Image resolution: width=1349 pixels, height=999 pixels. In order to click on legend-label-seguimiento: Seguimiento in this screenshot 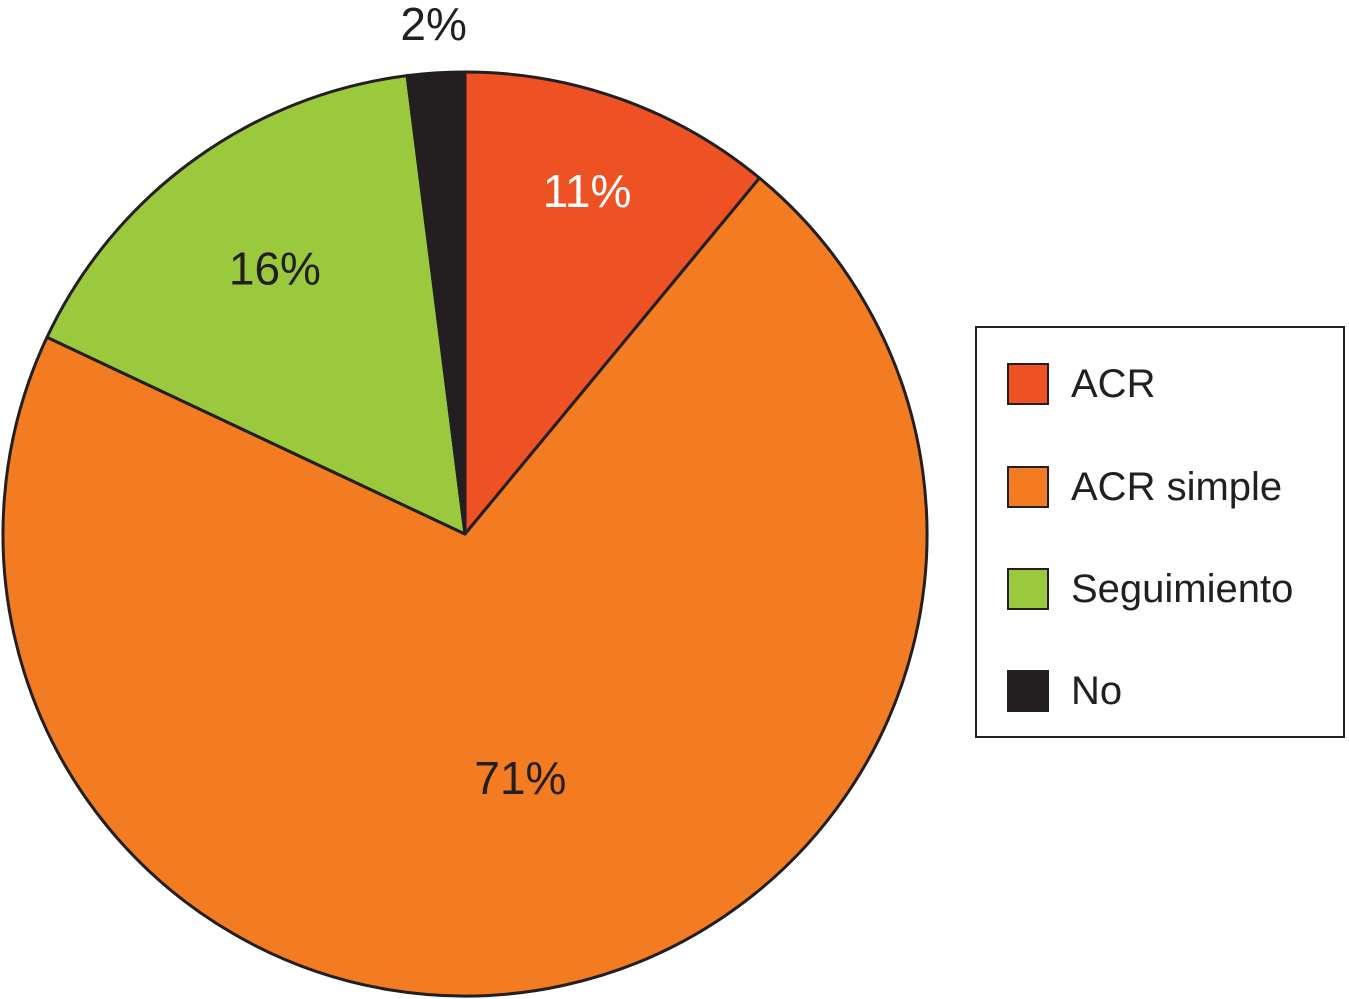, I will do `click(1182, 588)`.